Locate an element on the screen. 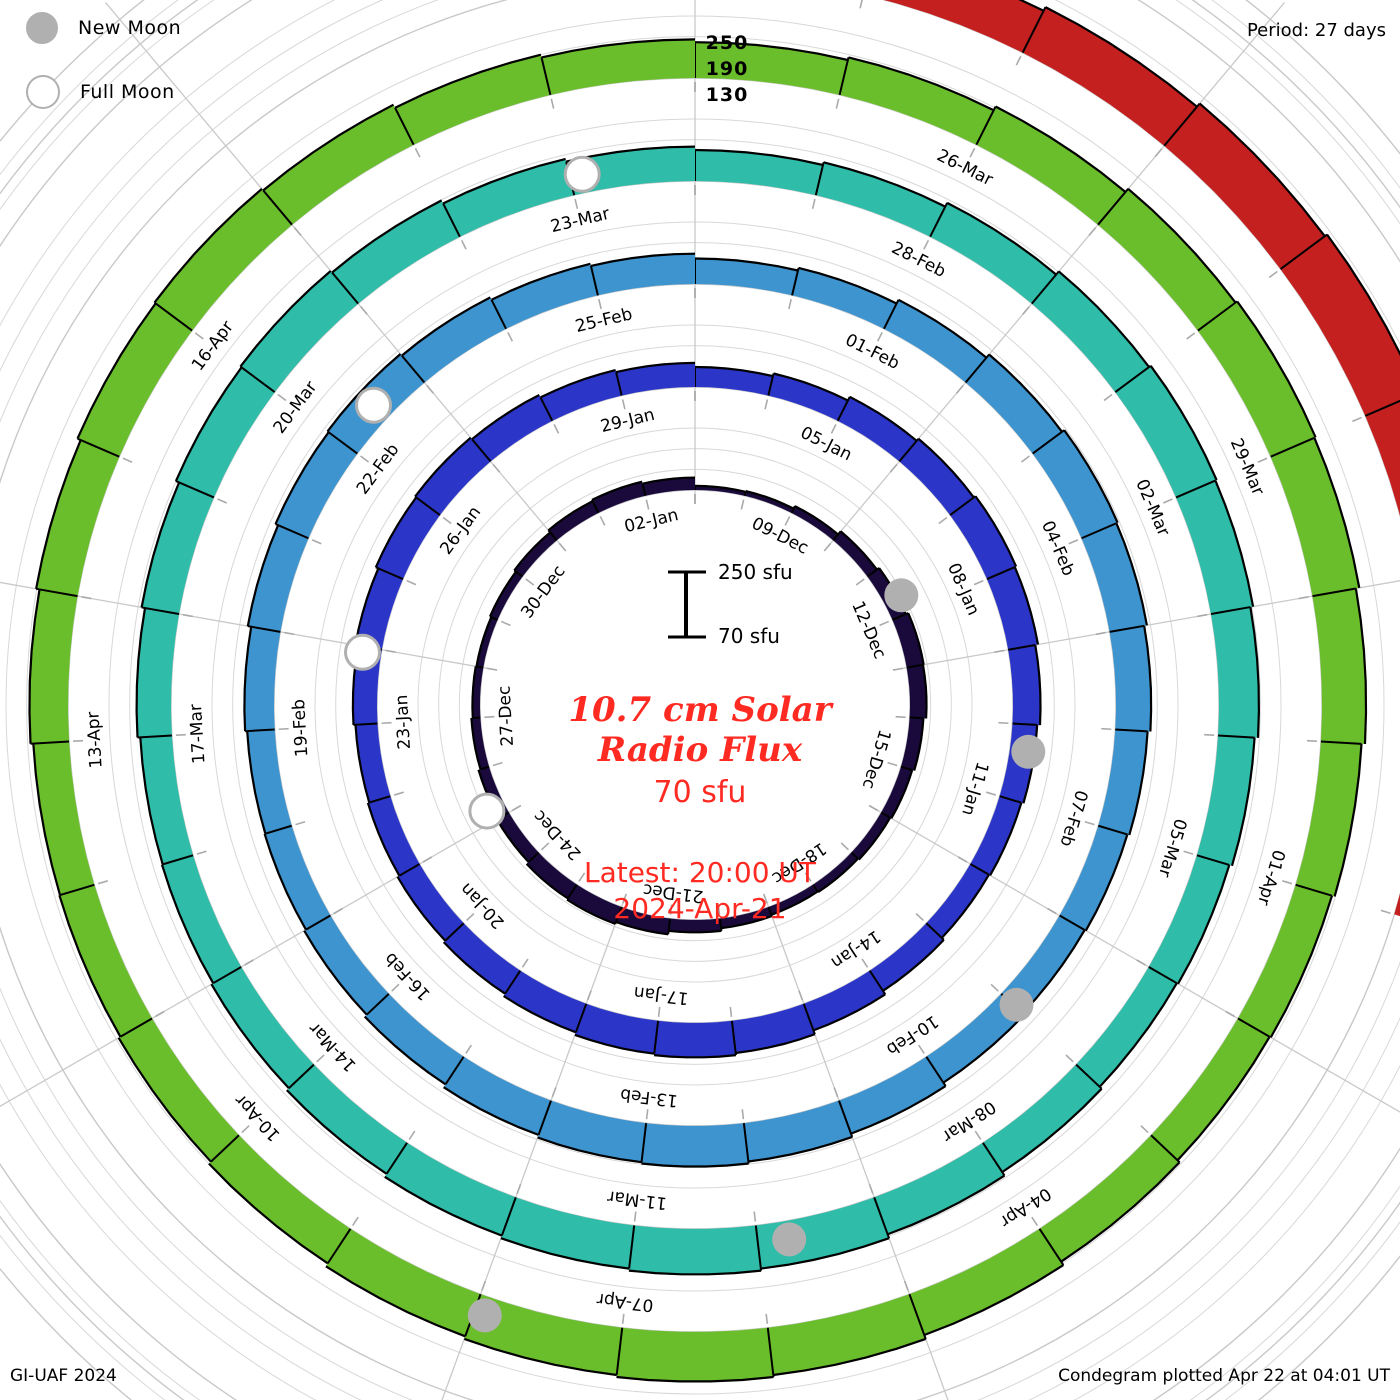 Image resolution: width=1400 pixels, height=1400 pixels. legend-label-new-moon: New Moon is located at coordinates (130, 28).